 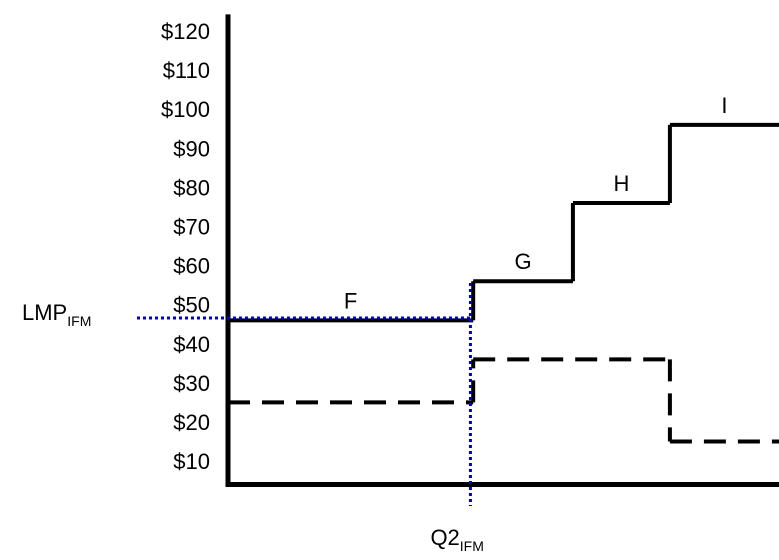 I want to click on lmp-label: LMPIFM, so click(x=56, y=314).